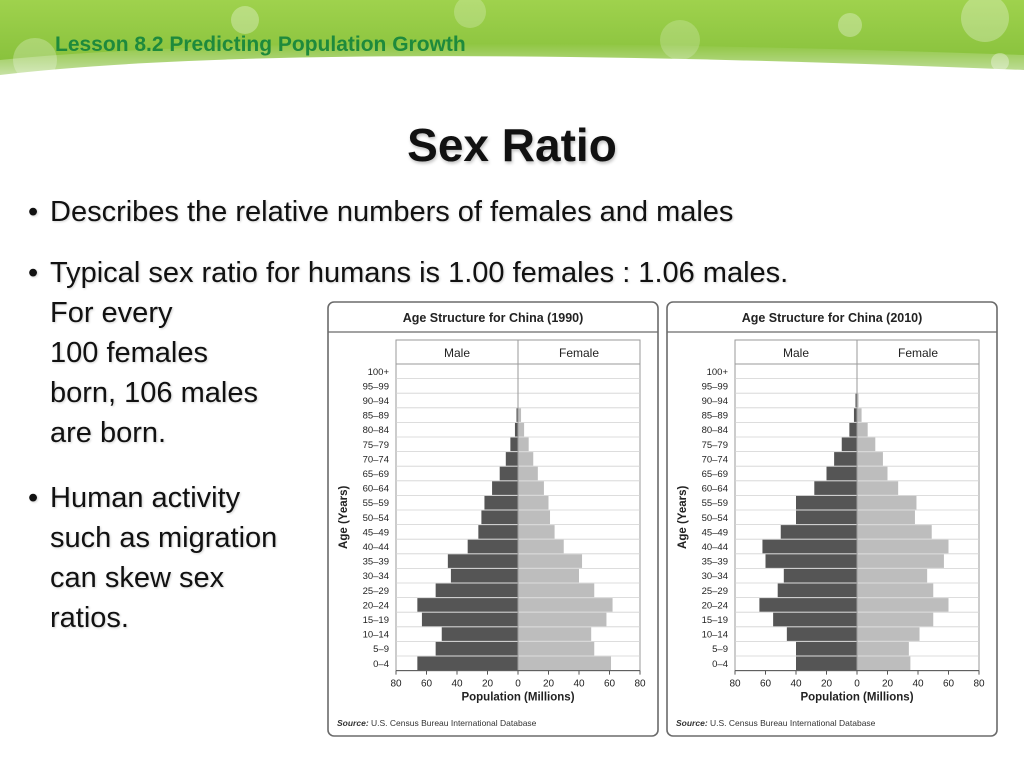 This screenshot has height=768, width=1024. I want to click on bullet-2-line-3: 100 females, so click(129, 353).